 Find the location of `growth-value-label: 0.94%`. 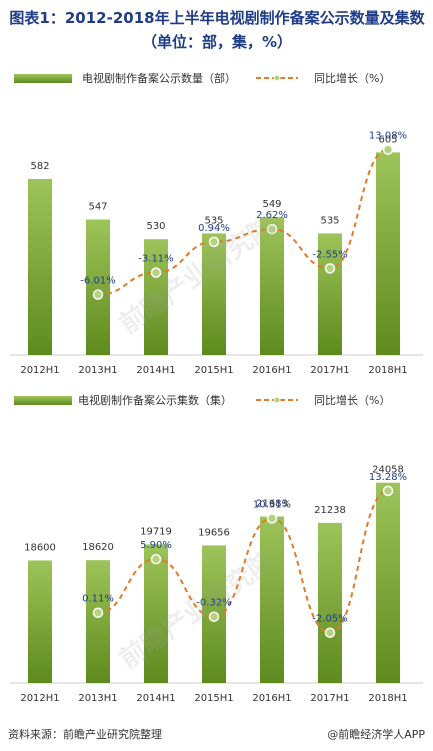

growth-value-label: 0.94% is located at coordinates (214, 228).